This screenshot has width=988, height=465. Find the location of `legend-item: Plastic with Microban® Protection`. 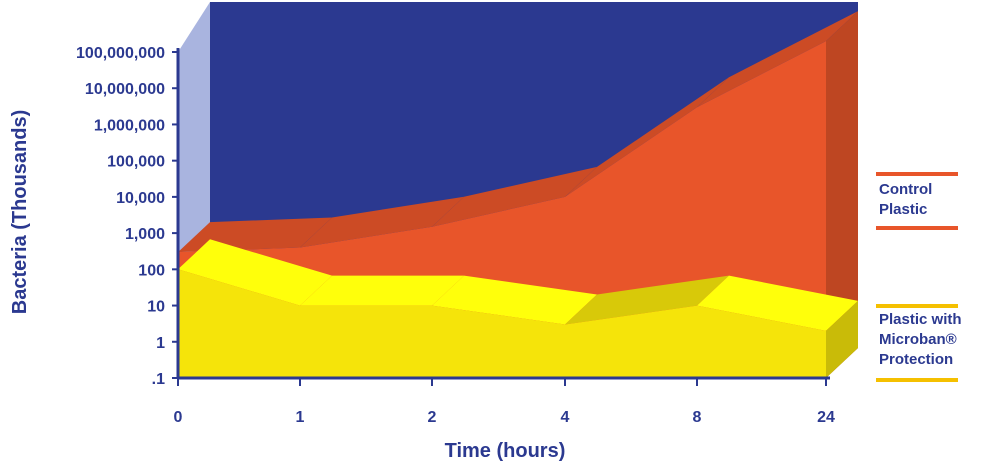

legend-item: Plastic with Microban® Protection is located at coordinates (919, 343).